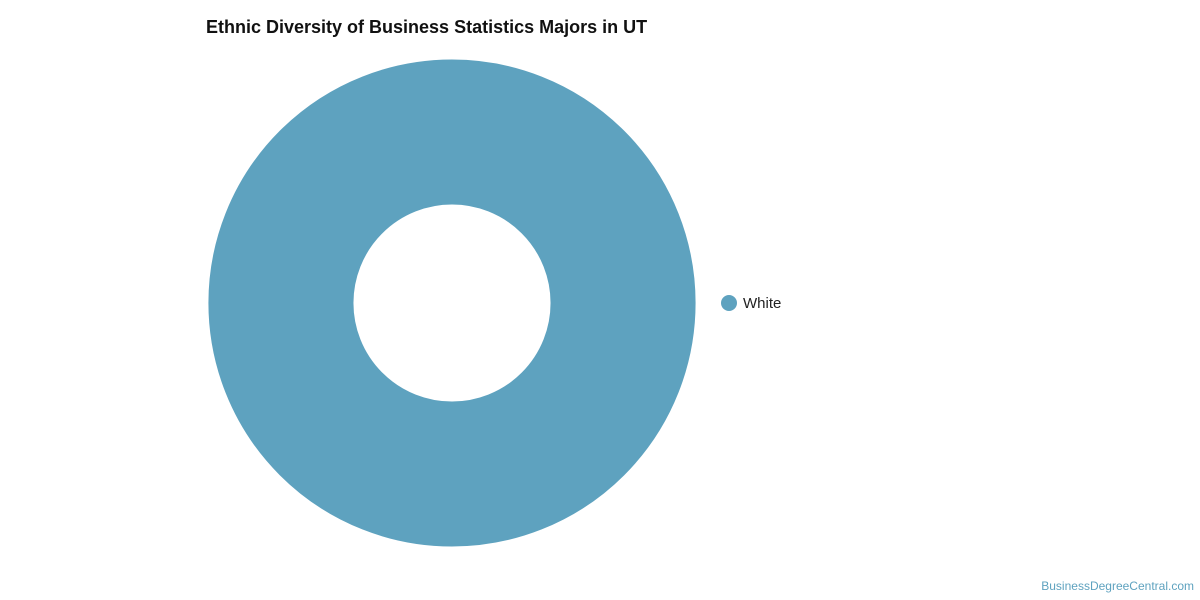 This screenshot has height=600, width=1200. I want to click on legend-marker, so click(729, 303).